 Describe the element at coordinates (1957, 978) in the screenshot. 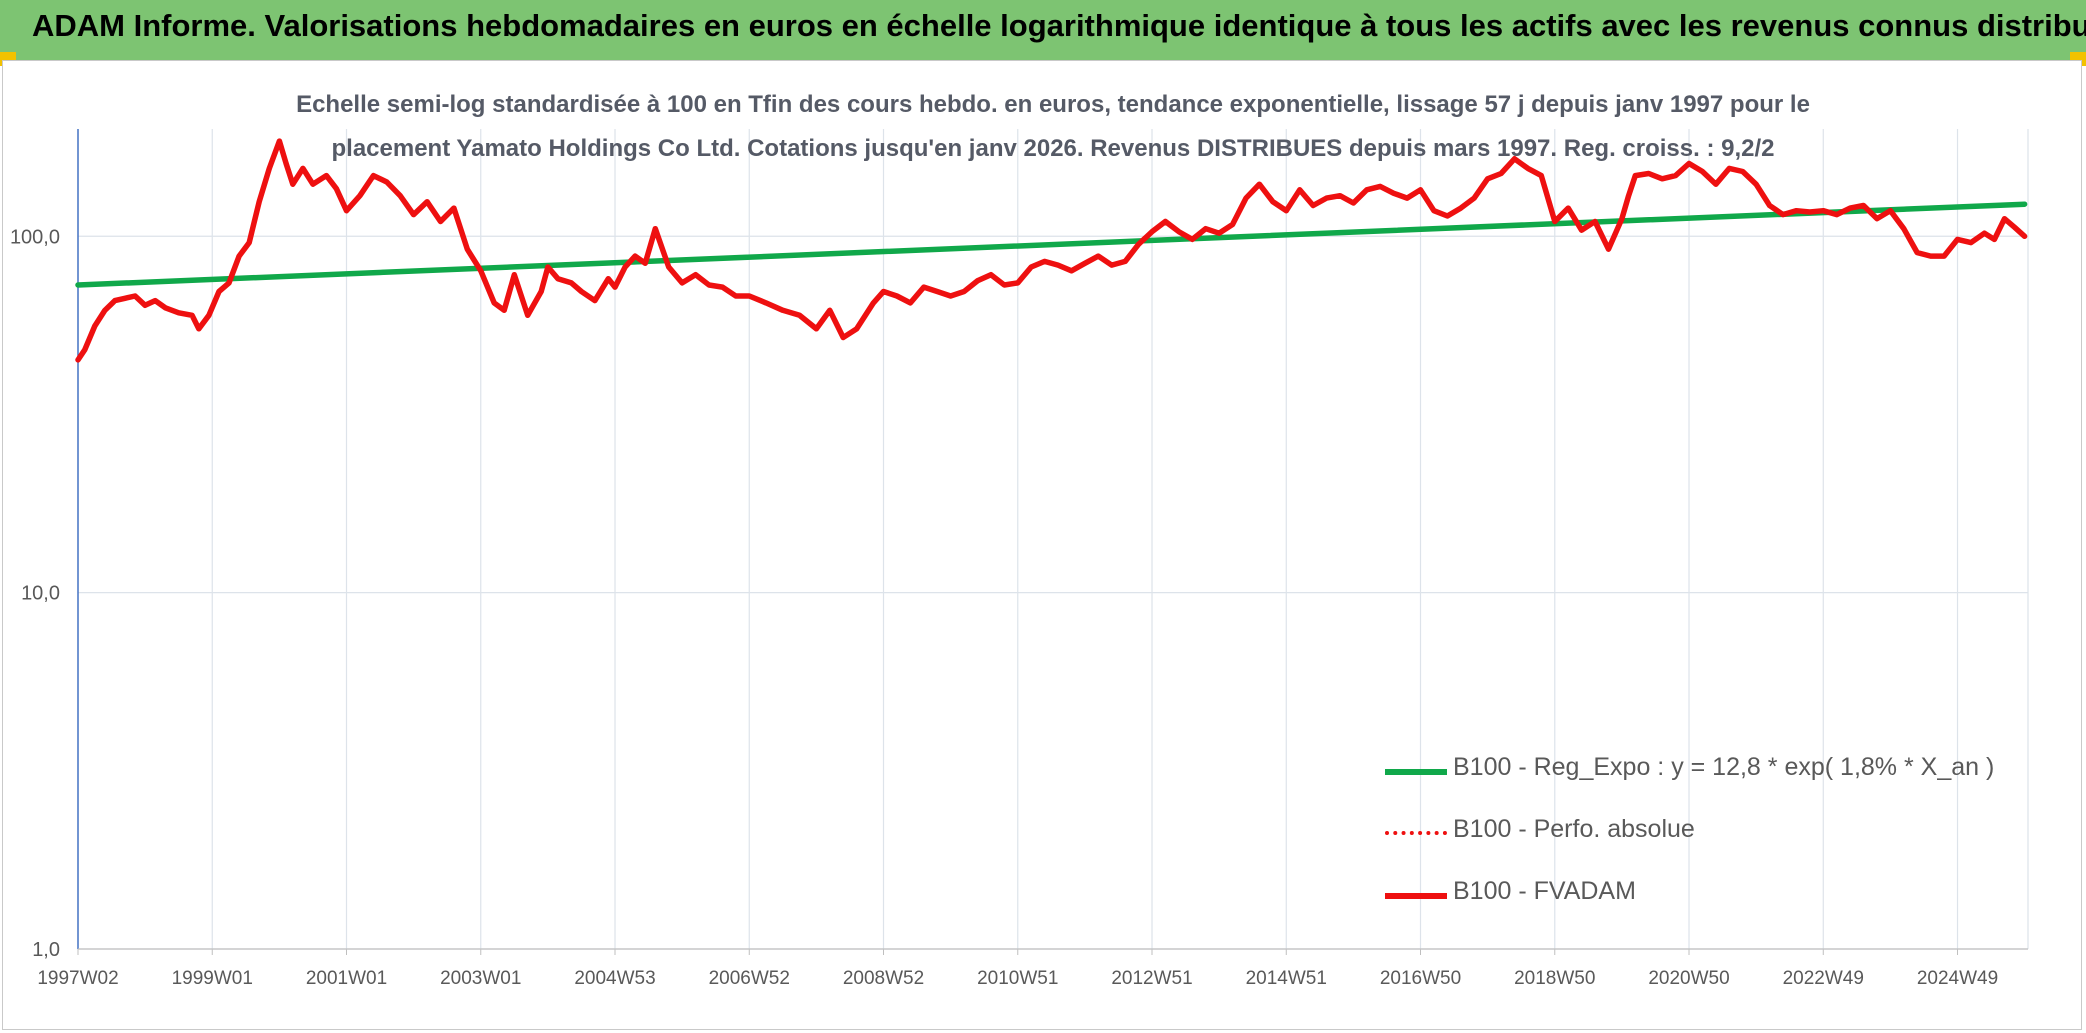

I see `x-tick-label: 2024W49` at that location.